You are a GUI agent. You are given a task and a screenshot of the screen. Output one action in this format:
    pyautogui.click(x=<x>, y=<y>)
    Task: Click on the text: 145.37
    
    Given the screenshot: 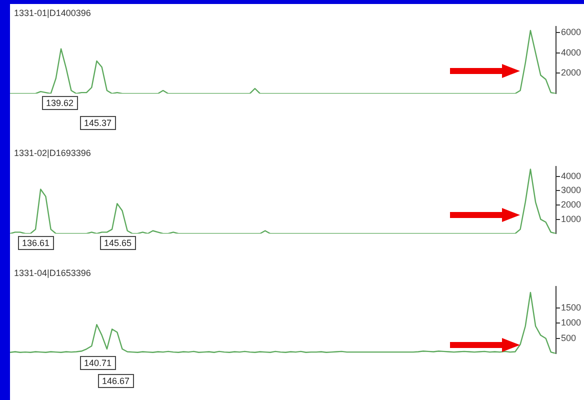 What is the action you would take?
    pyautogui.click(x=98, y=123)
    